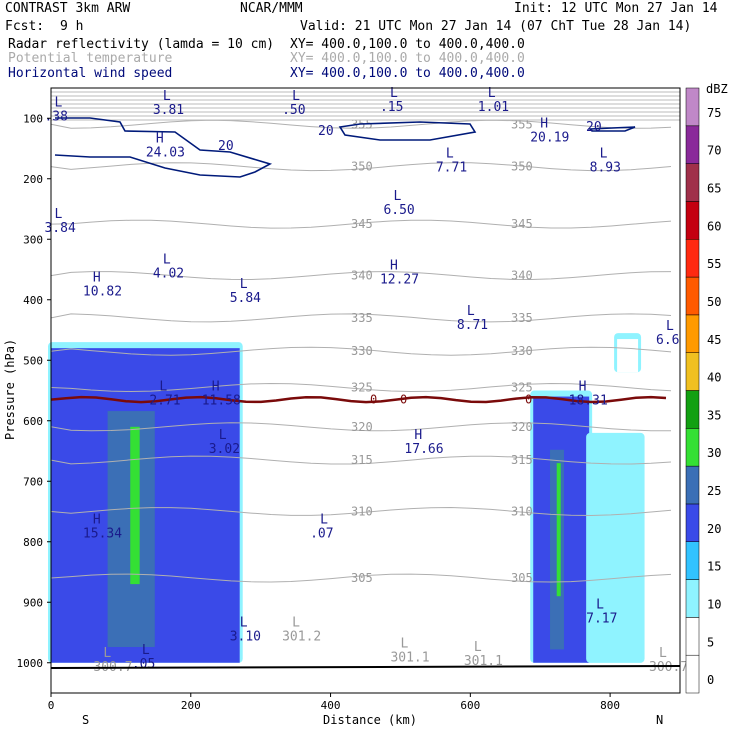 The height and width of the screenshot is (740, 740). Describe the element at coordinates (30, 663) in the screenshot. I see `y-tick-label-1000: 1000` at that location.